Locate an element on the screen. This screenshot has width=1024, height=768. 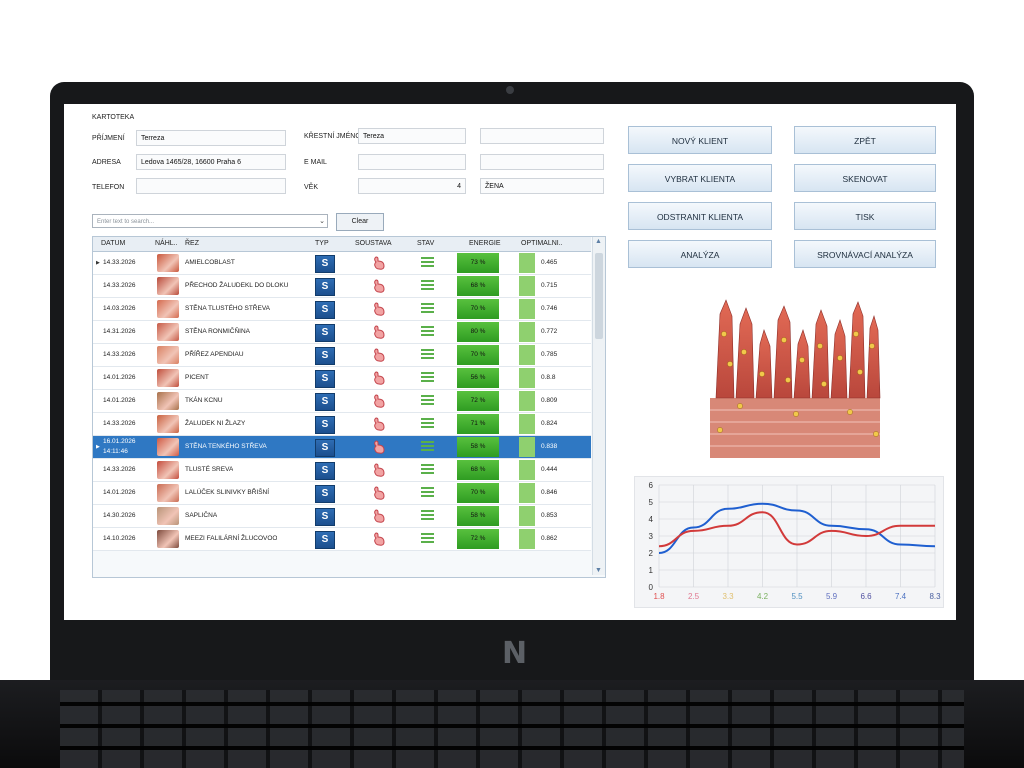
first-name-field: Tereza is located at coordinates (412, 136).